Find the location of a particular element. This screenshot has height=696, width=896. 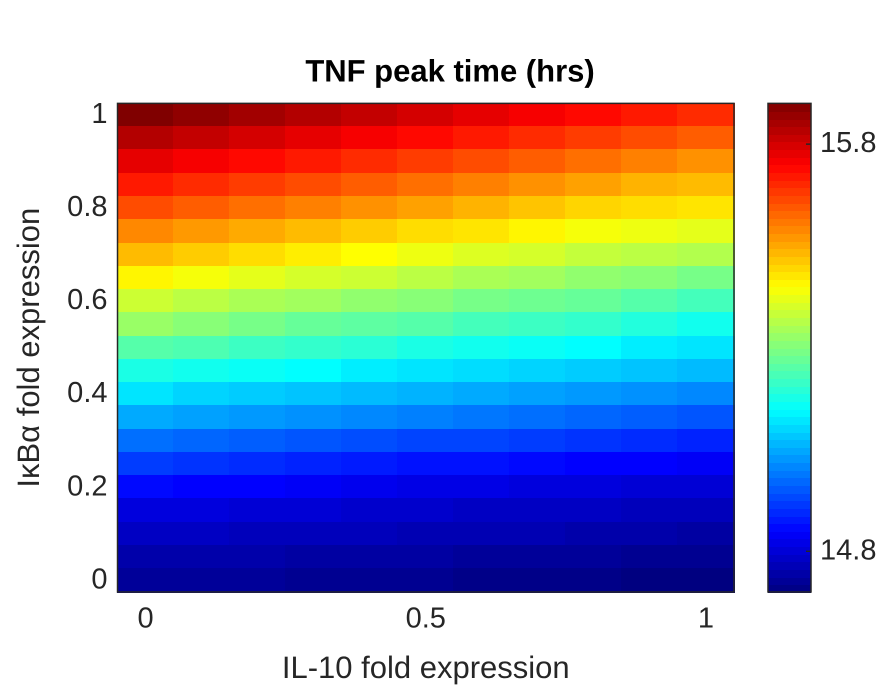

y-axis-title: IκBα fold expression is located at coordinates (28, 348).